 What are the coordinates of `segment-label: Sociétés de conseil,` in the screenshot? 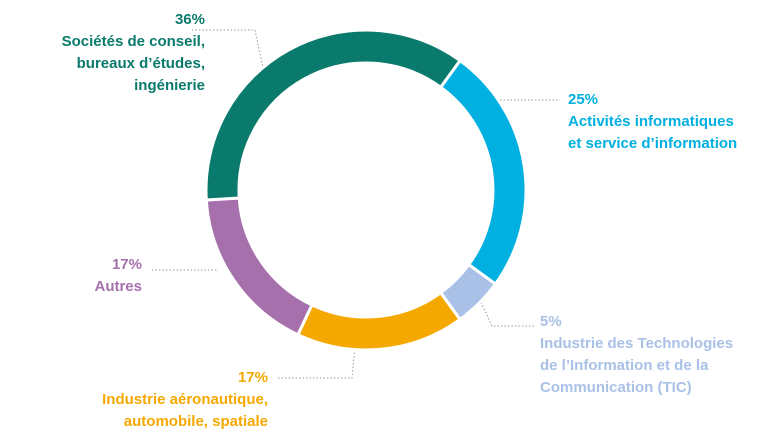 It's located at (133, 41).